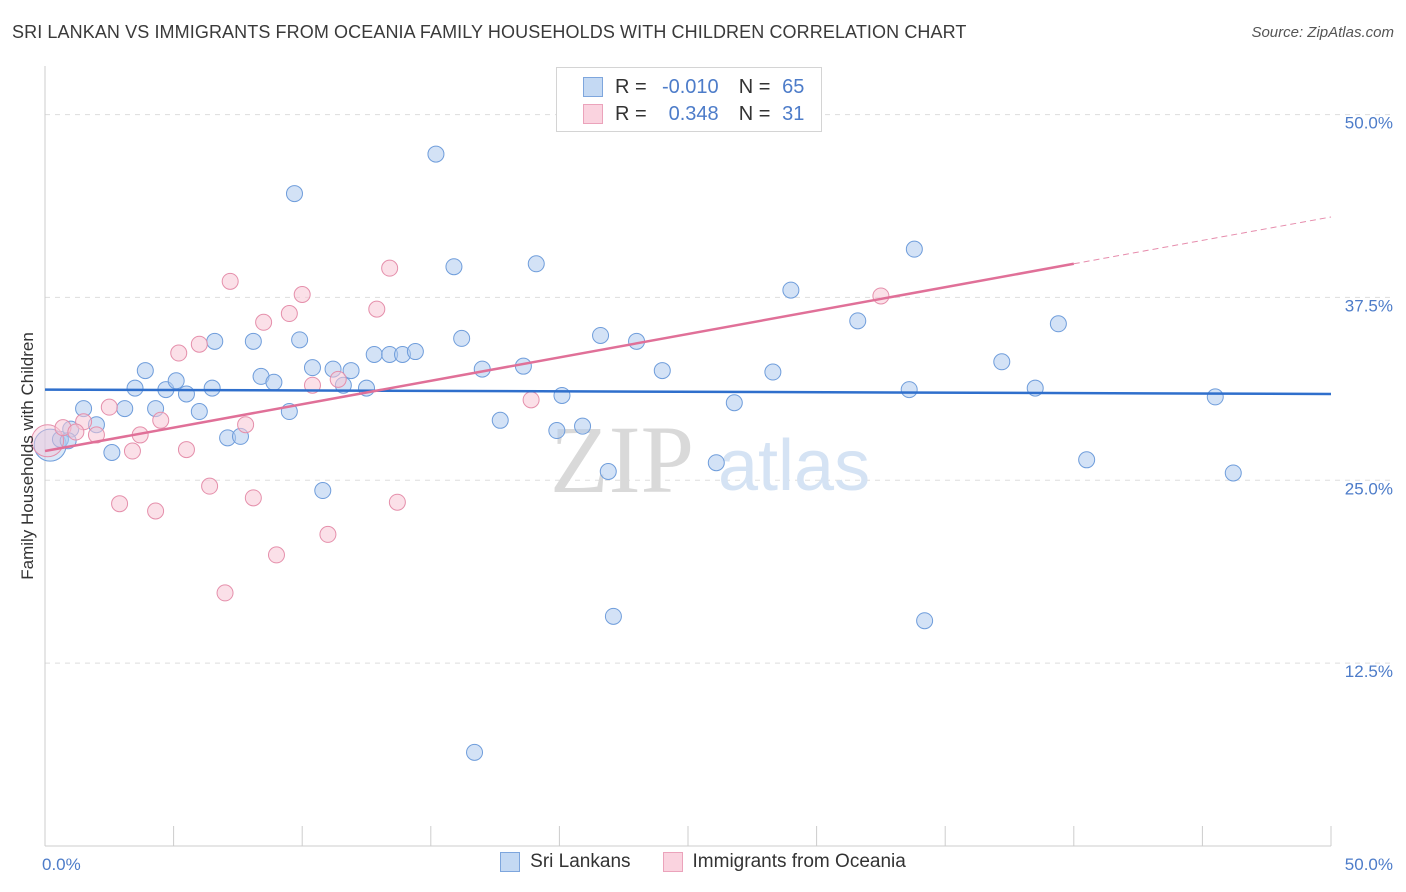 Image resolution: width=1406 pixels, height=892 pixels. I want to click on y-tick-label: 50.0%, so click(1369, 123).